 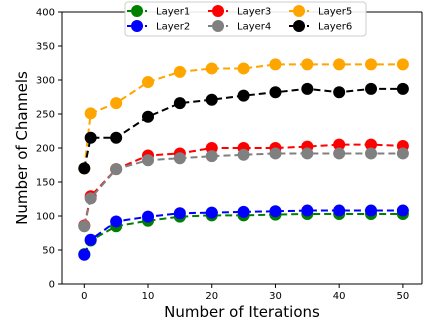 I want to click on legend-item-layer6: Layer6, so click(x=320, y=26).